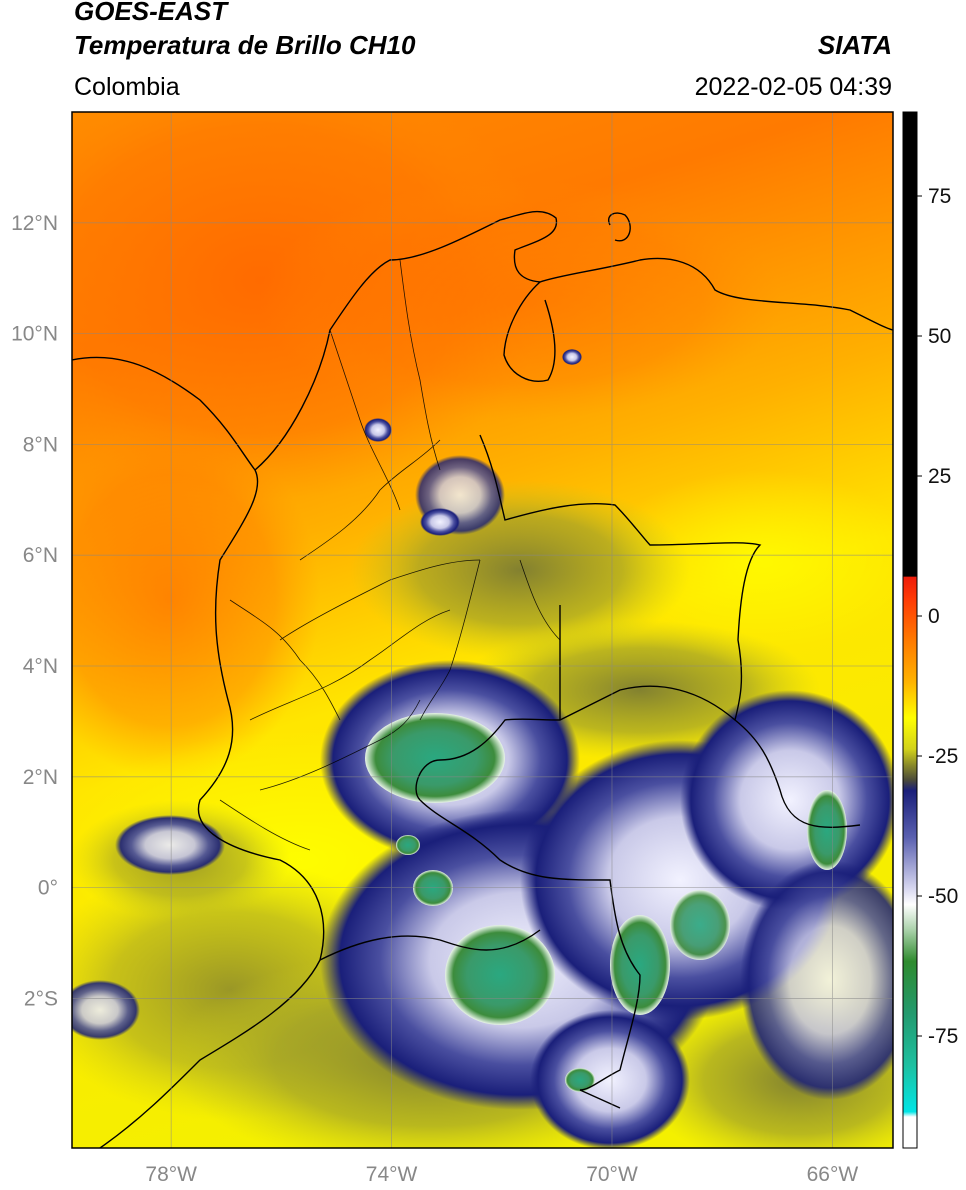  Describe the element at coordinates (943, 896) in the screenshot. I see `colorbar-tick-label: -50` at that location.